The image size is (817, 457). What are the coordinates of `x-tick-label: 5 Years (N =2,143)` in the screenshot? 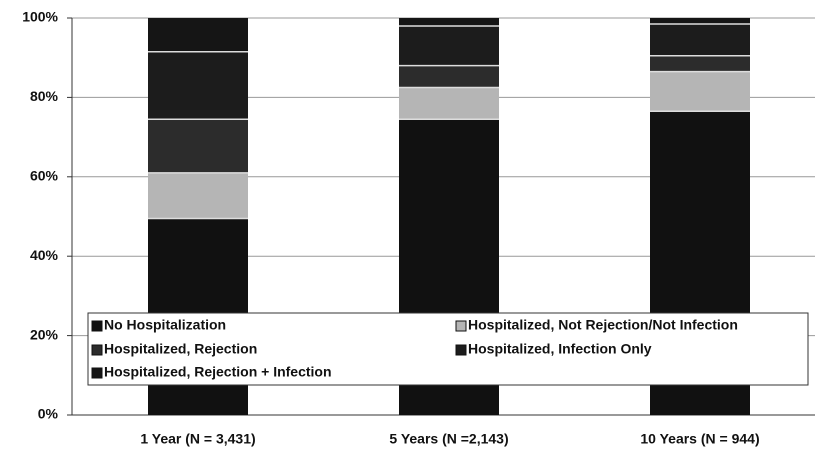 It's located at (448, 439).